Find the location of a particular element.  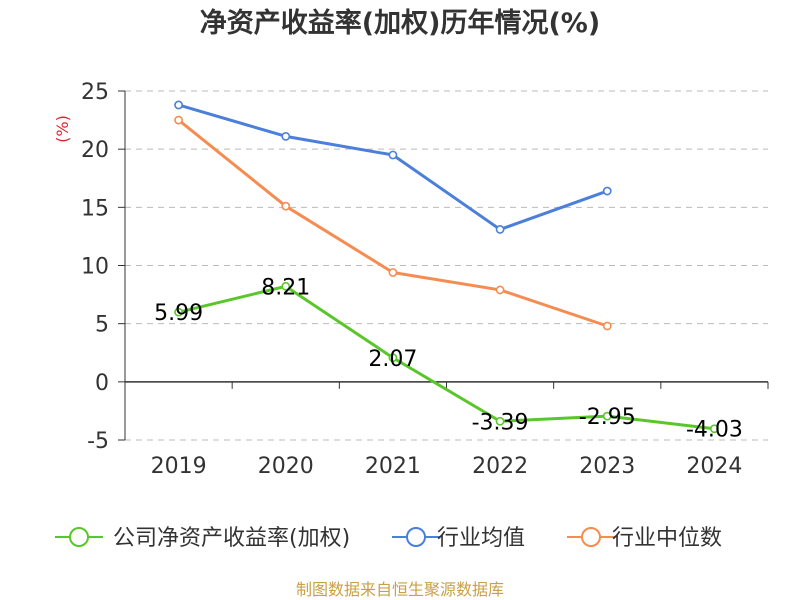

y-tick-label: 10 is located at coordinates (95, 267).